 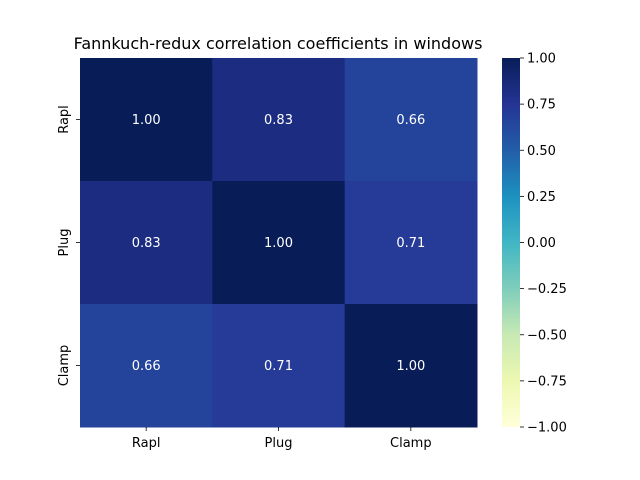 I want to click on x-tick-label: Rapl, so click(x=146, y=443).